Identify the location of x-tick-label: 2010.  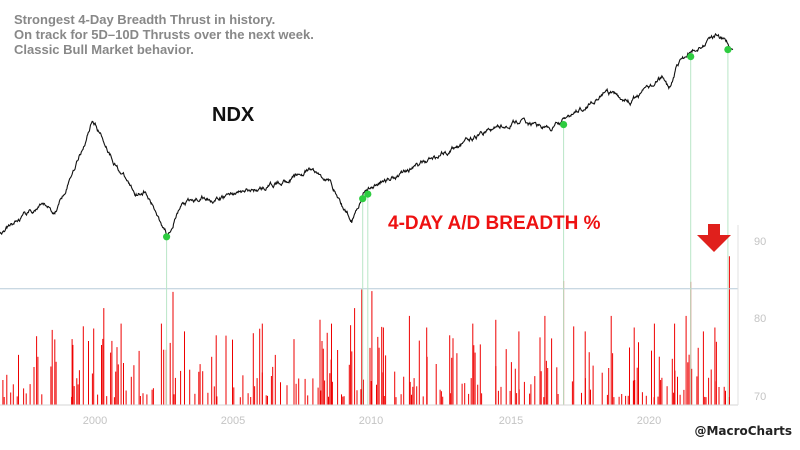
(371, 421).